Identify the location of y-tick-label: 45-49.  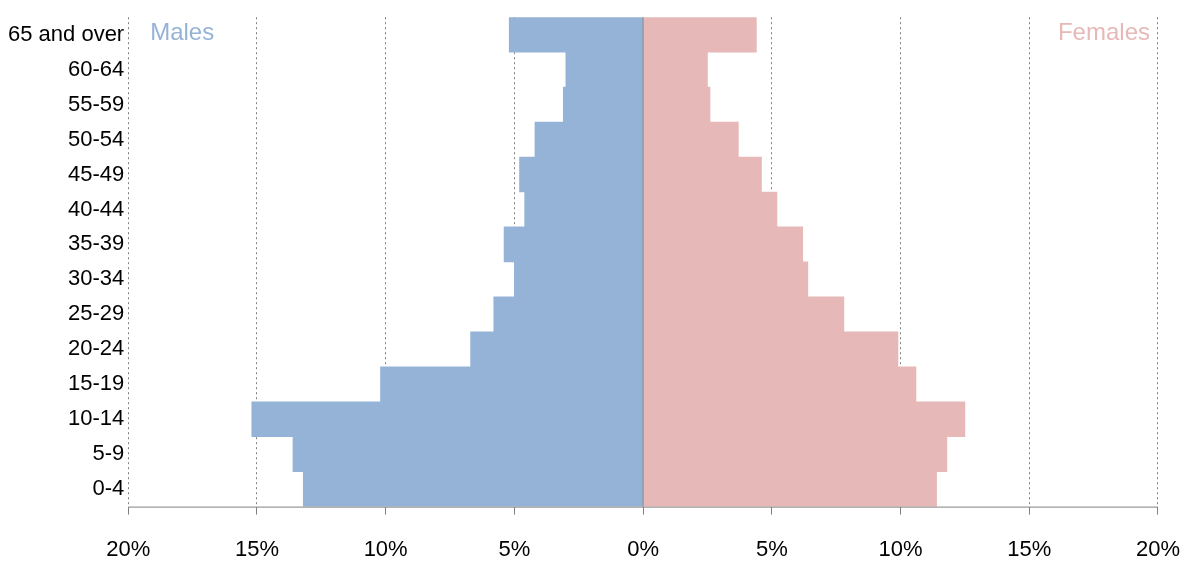
(96, 173).